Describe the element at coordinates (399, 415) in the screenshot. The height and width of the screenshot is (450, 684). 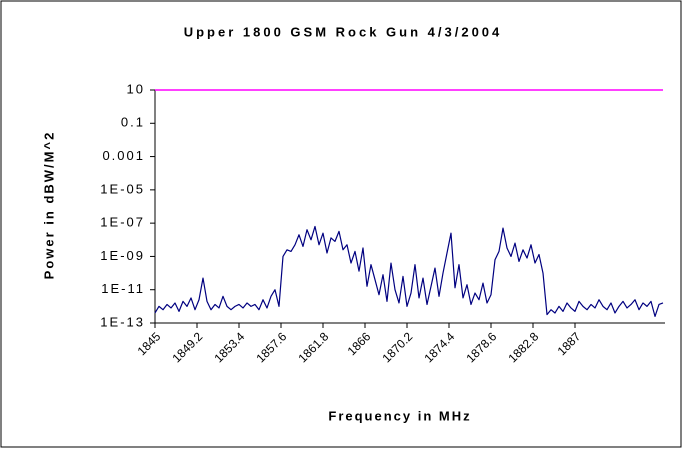
I see `x-axis-title: Frequency in MHz` at that location.